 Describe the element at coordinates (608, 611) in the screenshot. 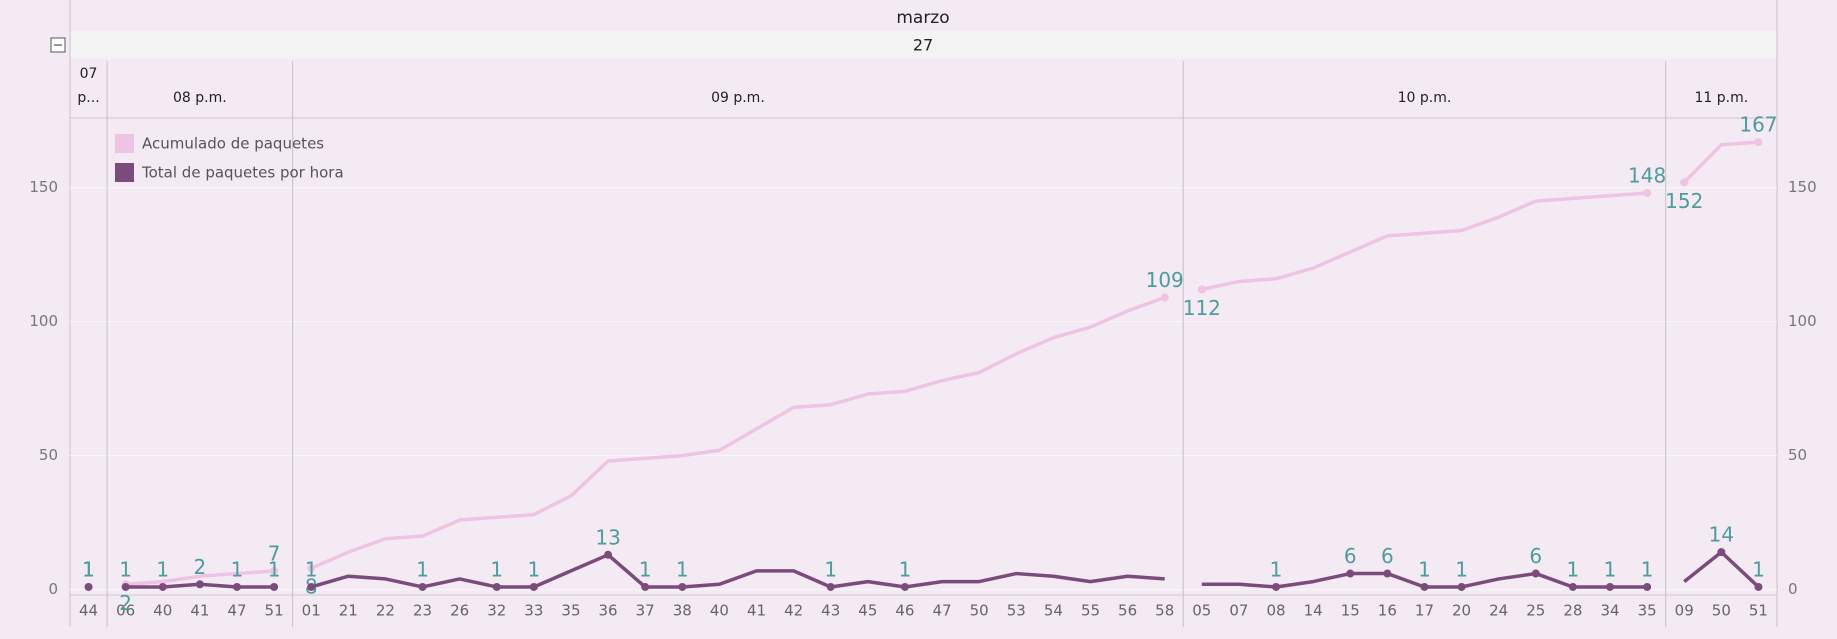

I see `x-tick-label: 36` at that location.